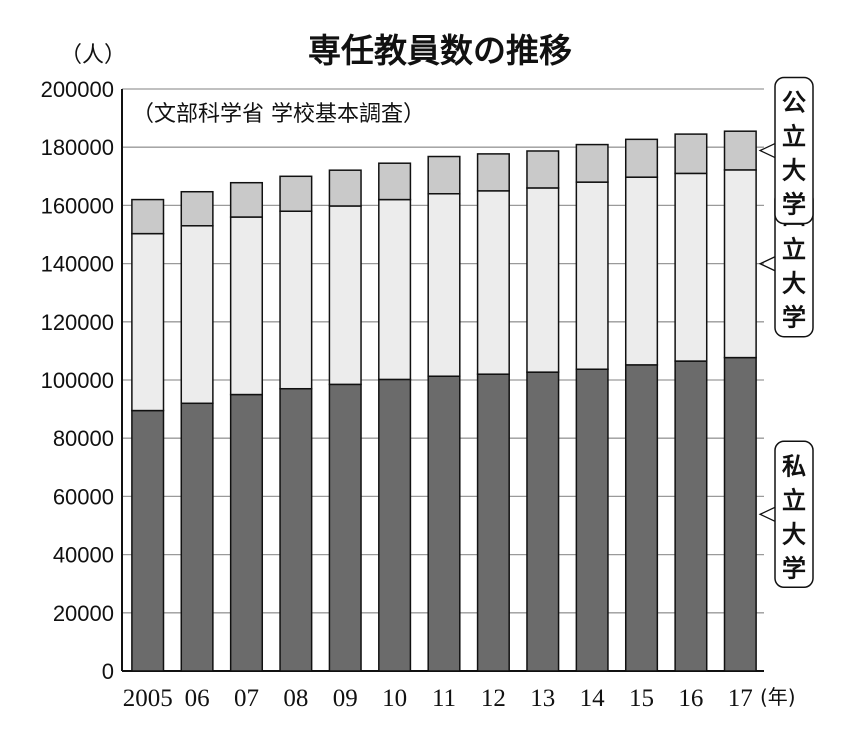 The width and height of the screenshot is (846, 738). I want to click on legend-label: 公立大学, so click(794, 154).